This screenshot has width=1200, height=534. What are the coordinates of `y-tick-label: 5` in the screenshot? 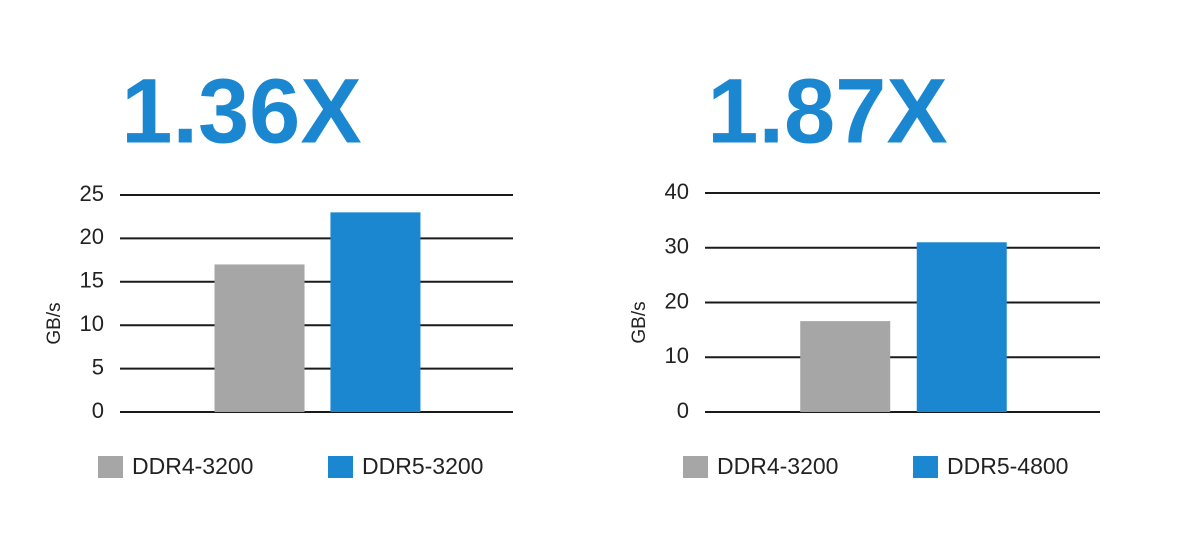 It's located at (98, 366).